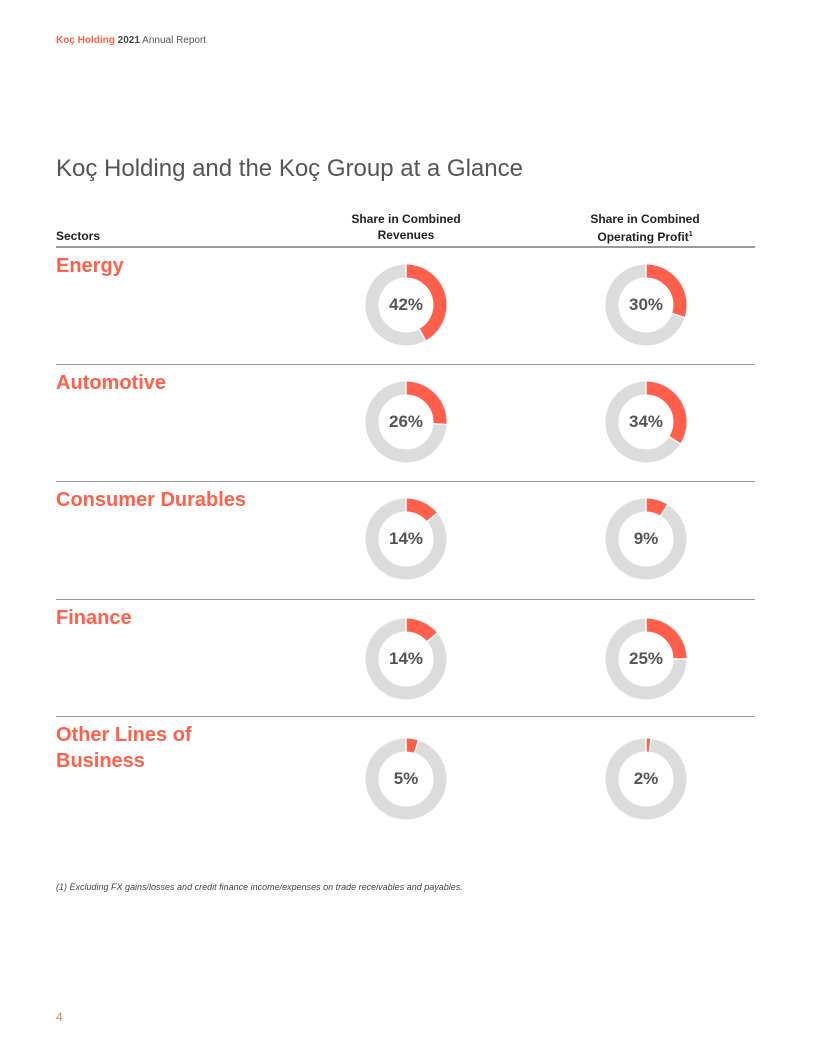  I want to click on donut-label: 42%, so click(406, 304).